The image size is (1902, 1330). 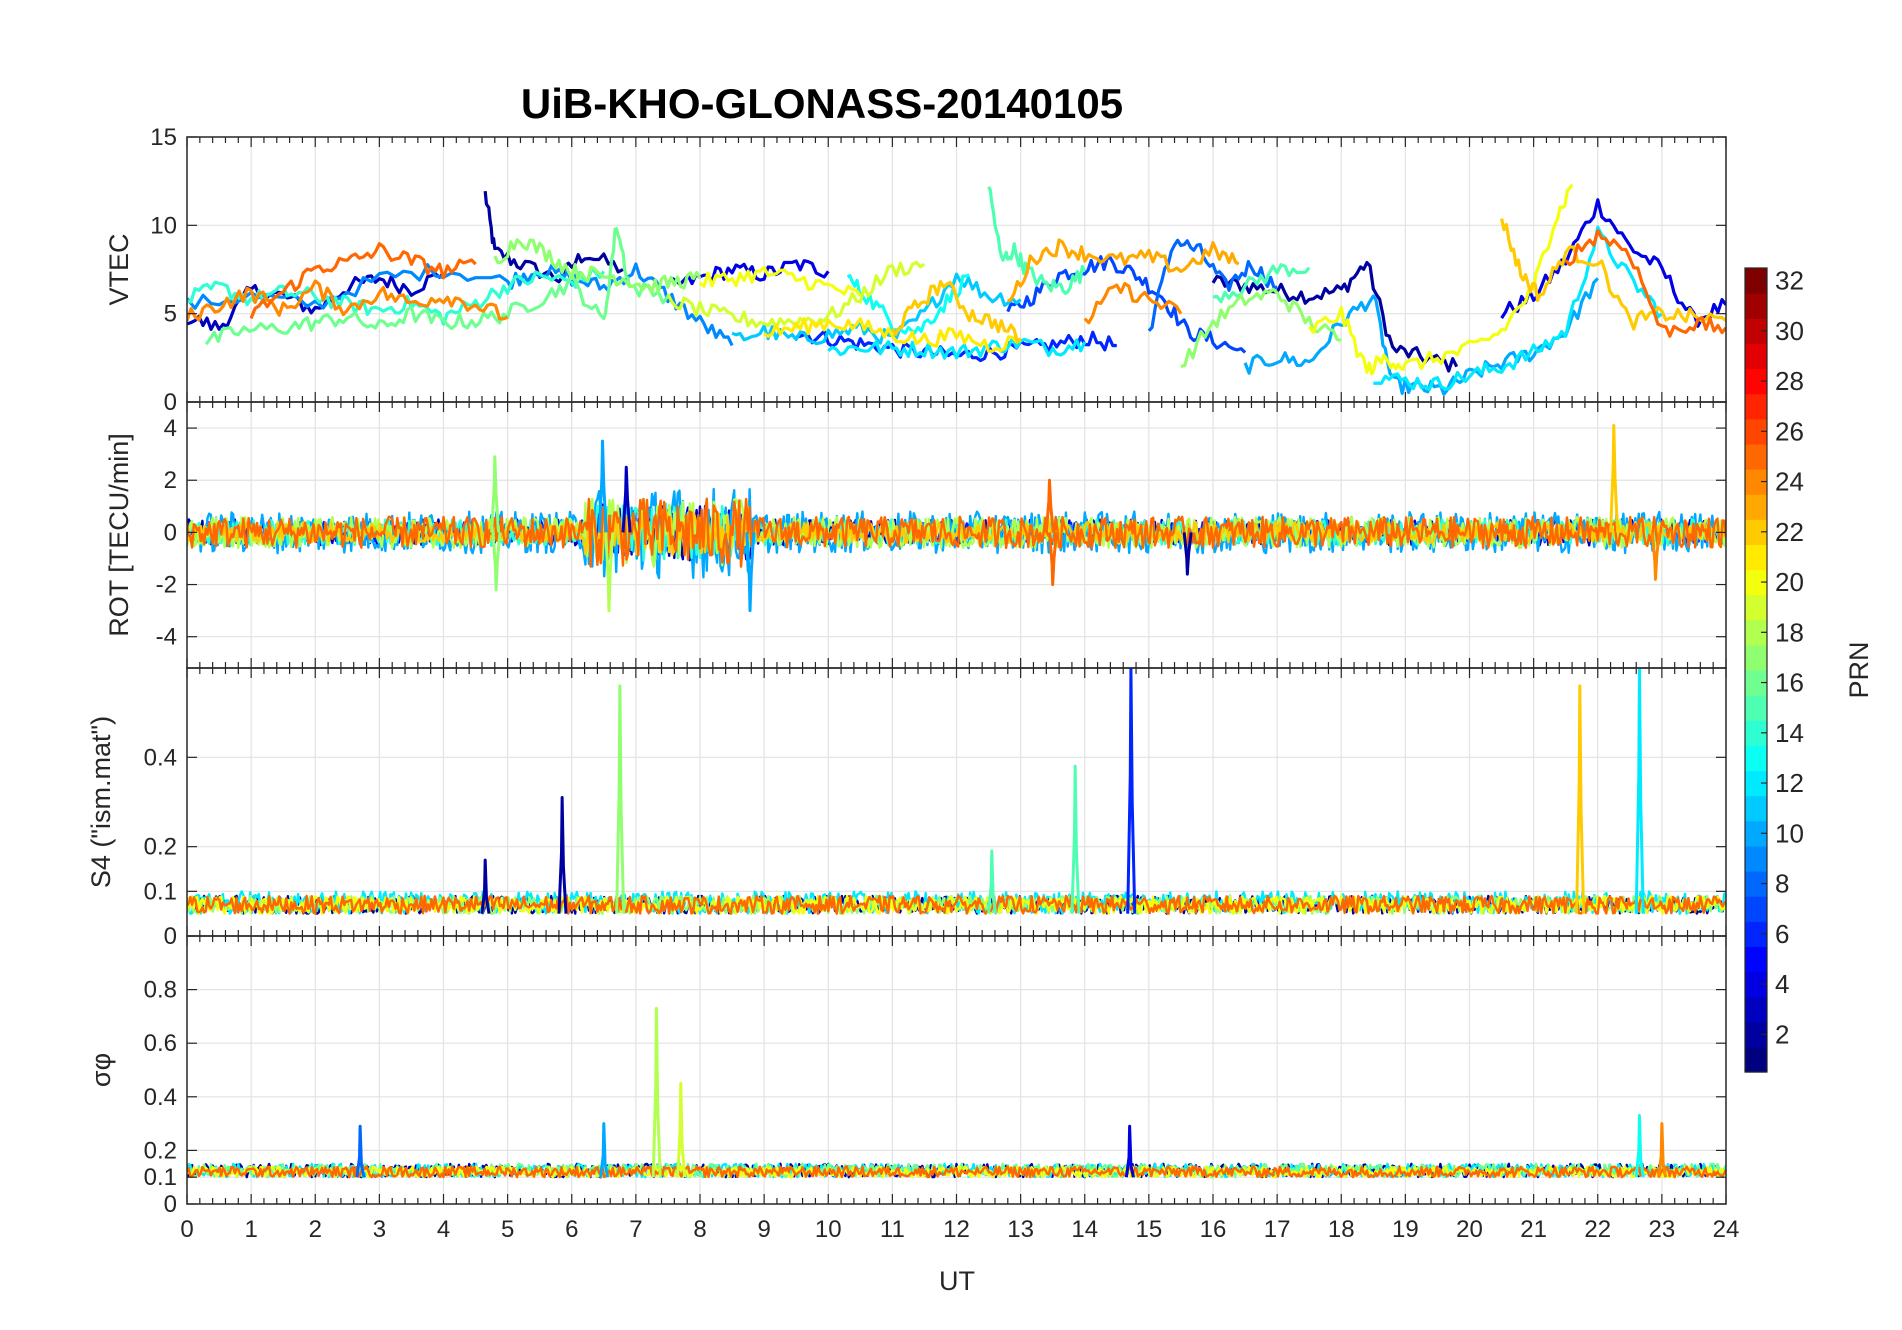 What do you see at coordinates (1782, 884) in the screenshot?
I see `colorbar-tick-label: 8` at bounding box center [1782, 884].